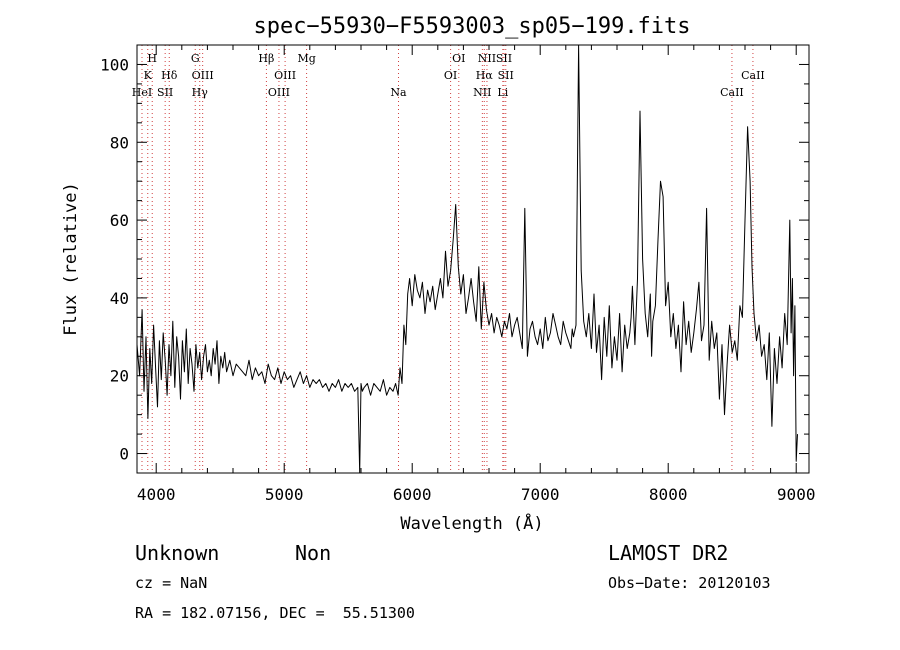  Describe the element at coordinates (412, 494) in the screenshot. I see `x-tick-label: 6000` at that location.